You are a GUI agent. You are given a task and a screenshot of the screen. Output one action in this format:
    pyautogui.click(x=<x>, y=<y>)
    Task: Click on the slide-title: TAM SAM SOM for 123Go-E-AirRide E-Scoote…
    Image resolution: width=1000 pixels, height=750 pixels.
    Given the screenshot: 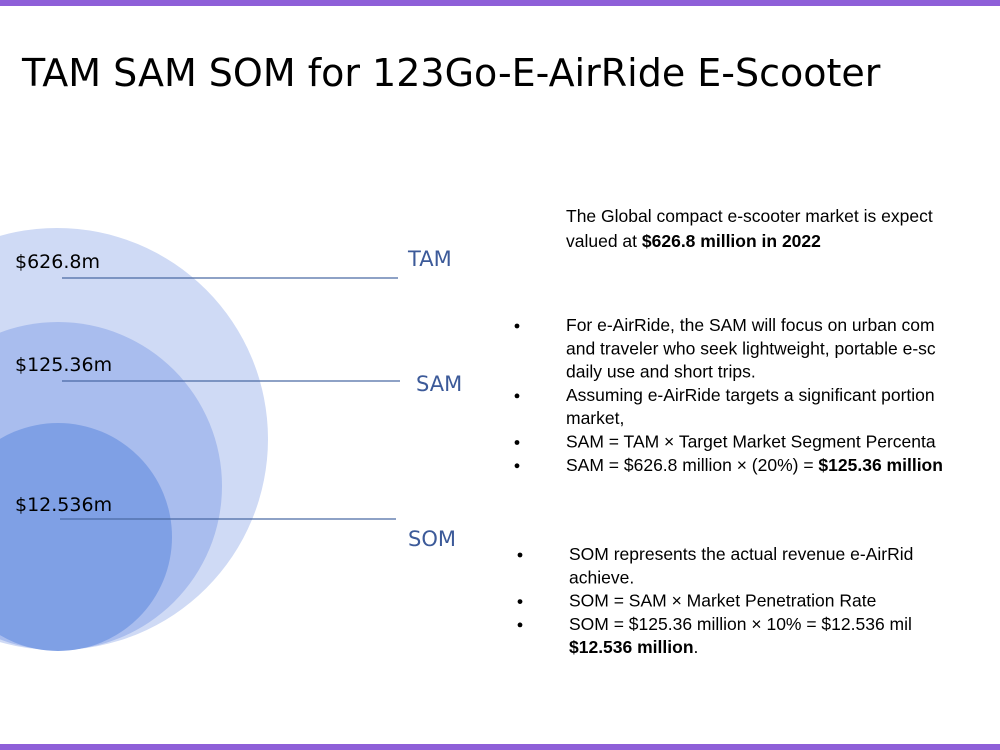 What is the action you would take?
    pyautogui.click(x=451, y=73)
    